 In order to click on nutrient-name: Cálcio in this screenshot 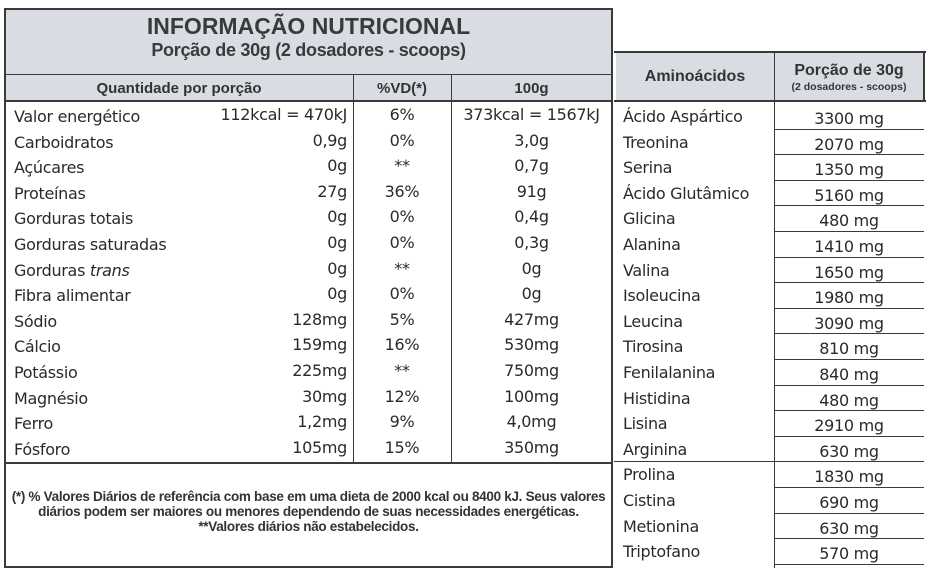, I will do `click(37, 347)`.